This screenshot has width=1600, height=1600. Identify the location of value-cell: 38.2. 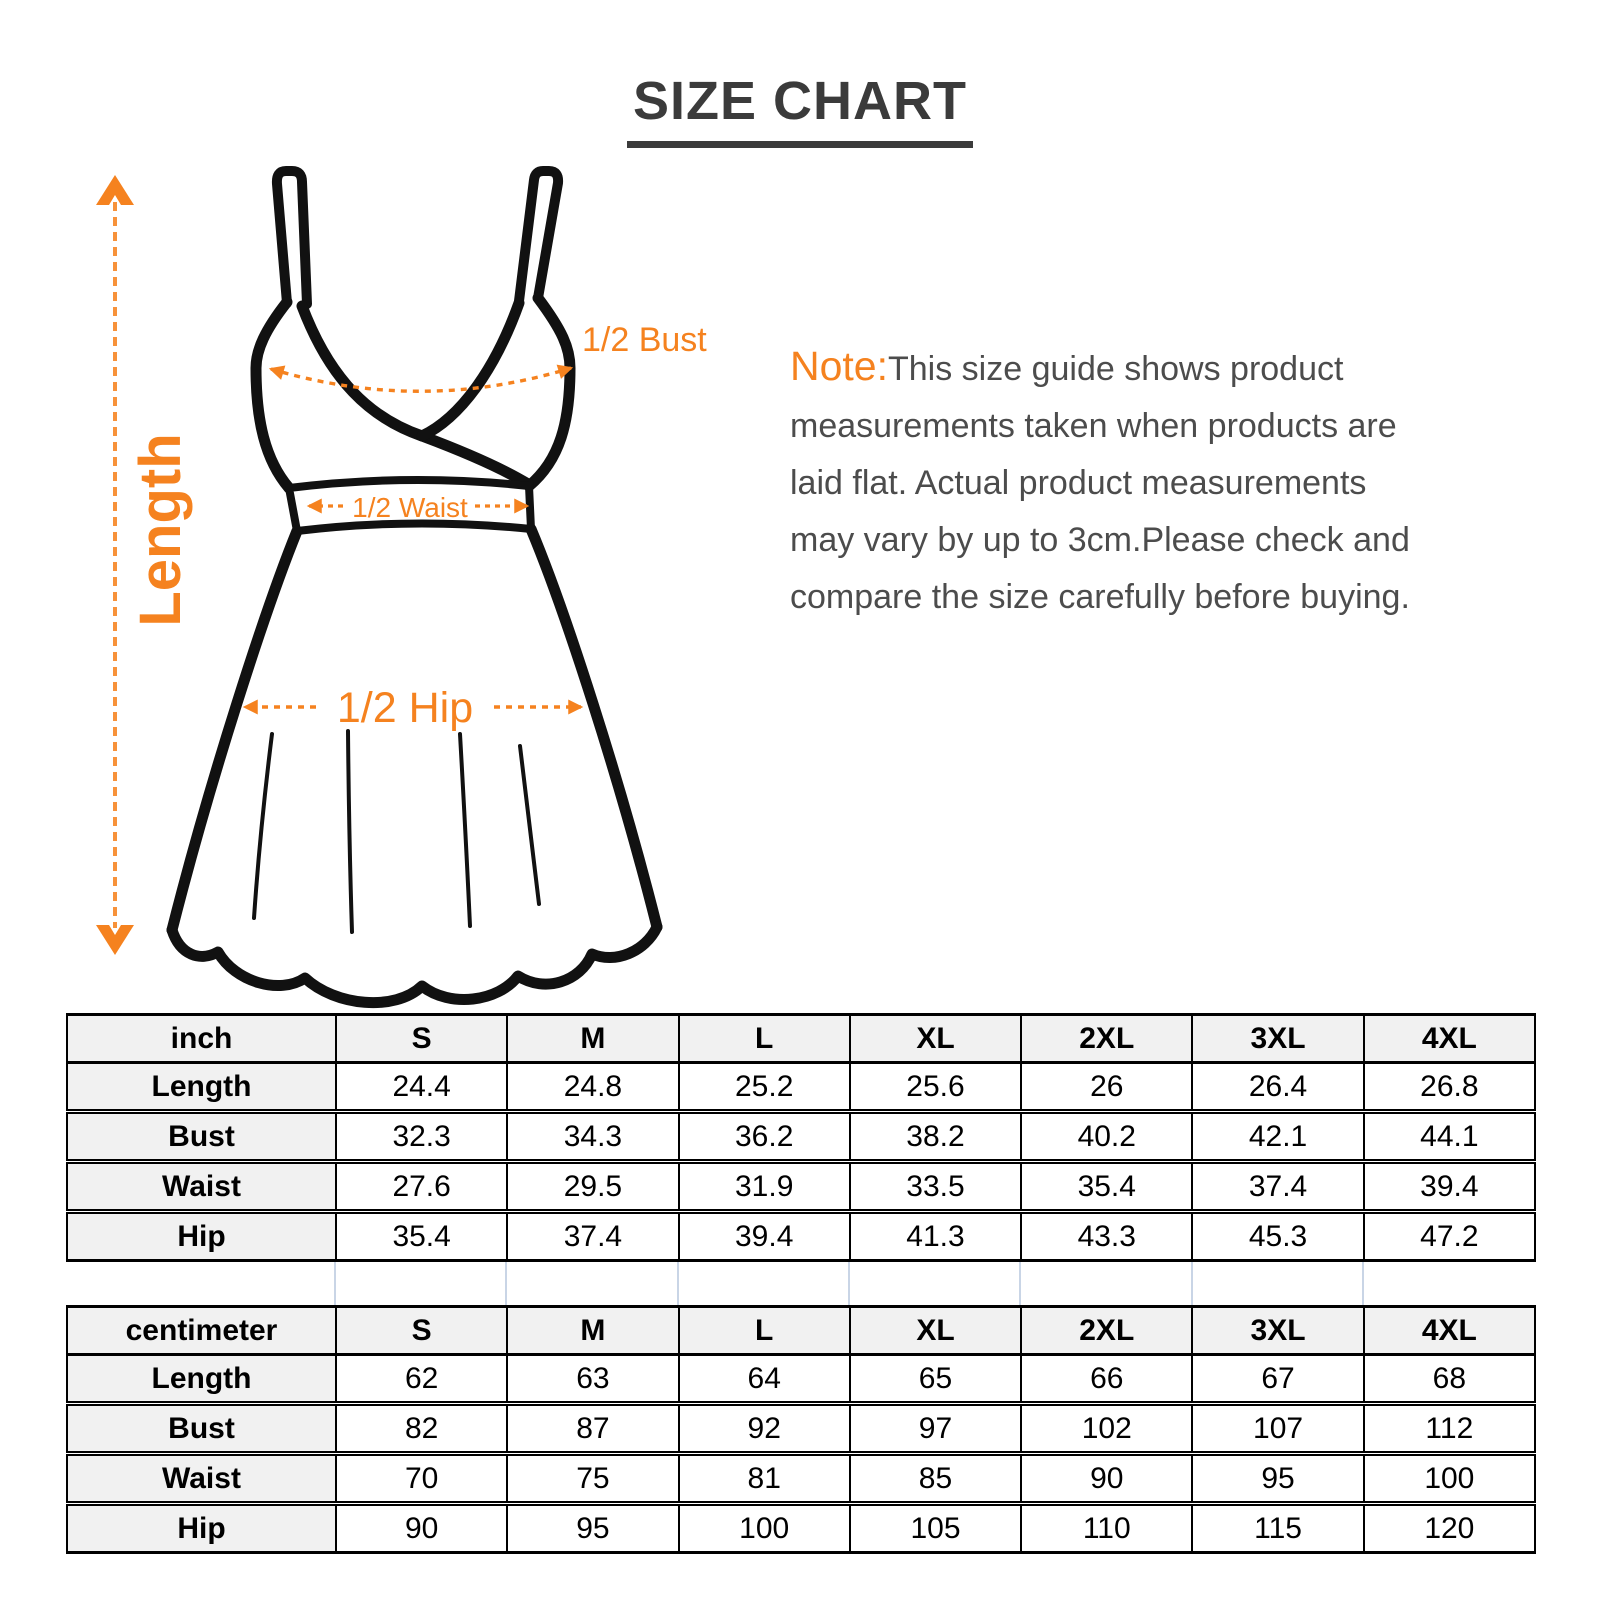
(935, 1136).